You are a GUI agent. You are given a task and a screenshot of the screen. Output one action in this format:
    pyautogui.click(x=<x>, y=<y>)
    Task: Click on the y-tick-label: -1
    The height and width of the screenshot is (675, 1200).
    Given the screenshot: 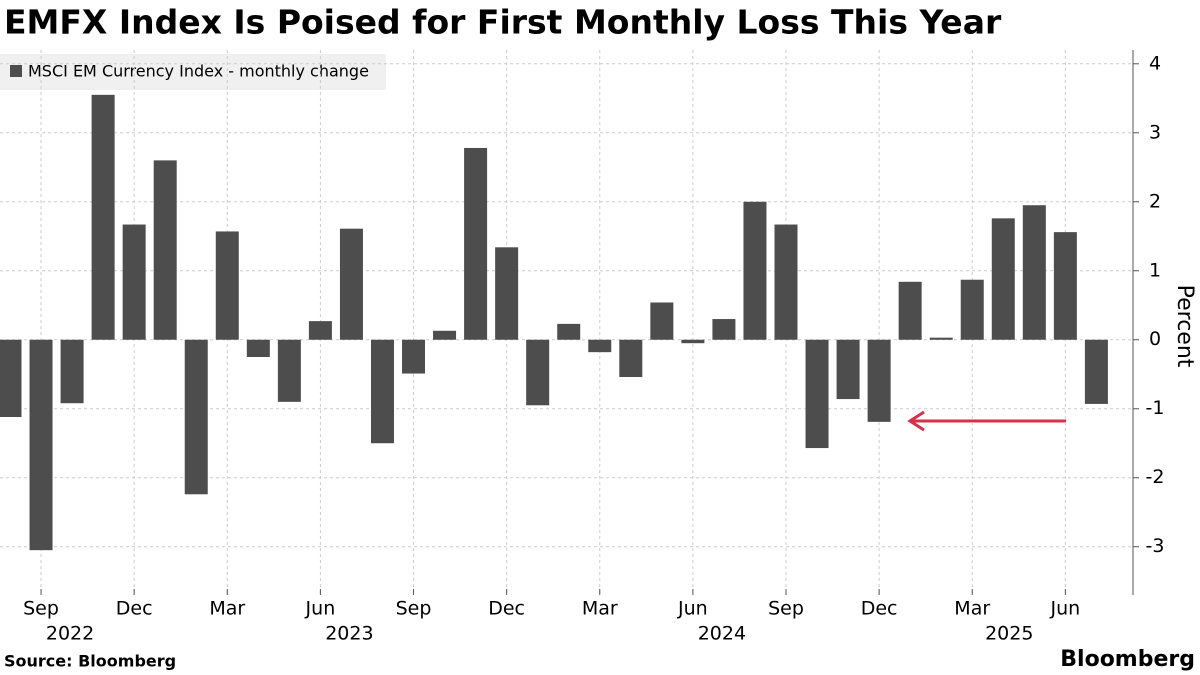 What is the action you would take?
    pyautogui.click(x=1155, y=408)
    